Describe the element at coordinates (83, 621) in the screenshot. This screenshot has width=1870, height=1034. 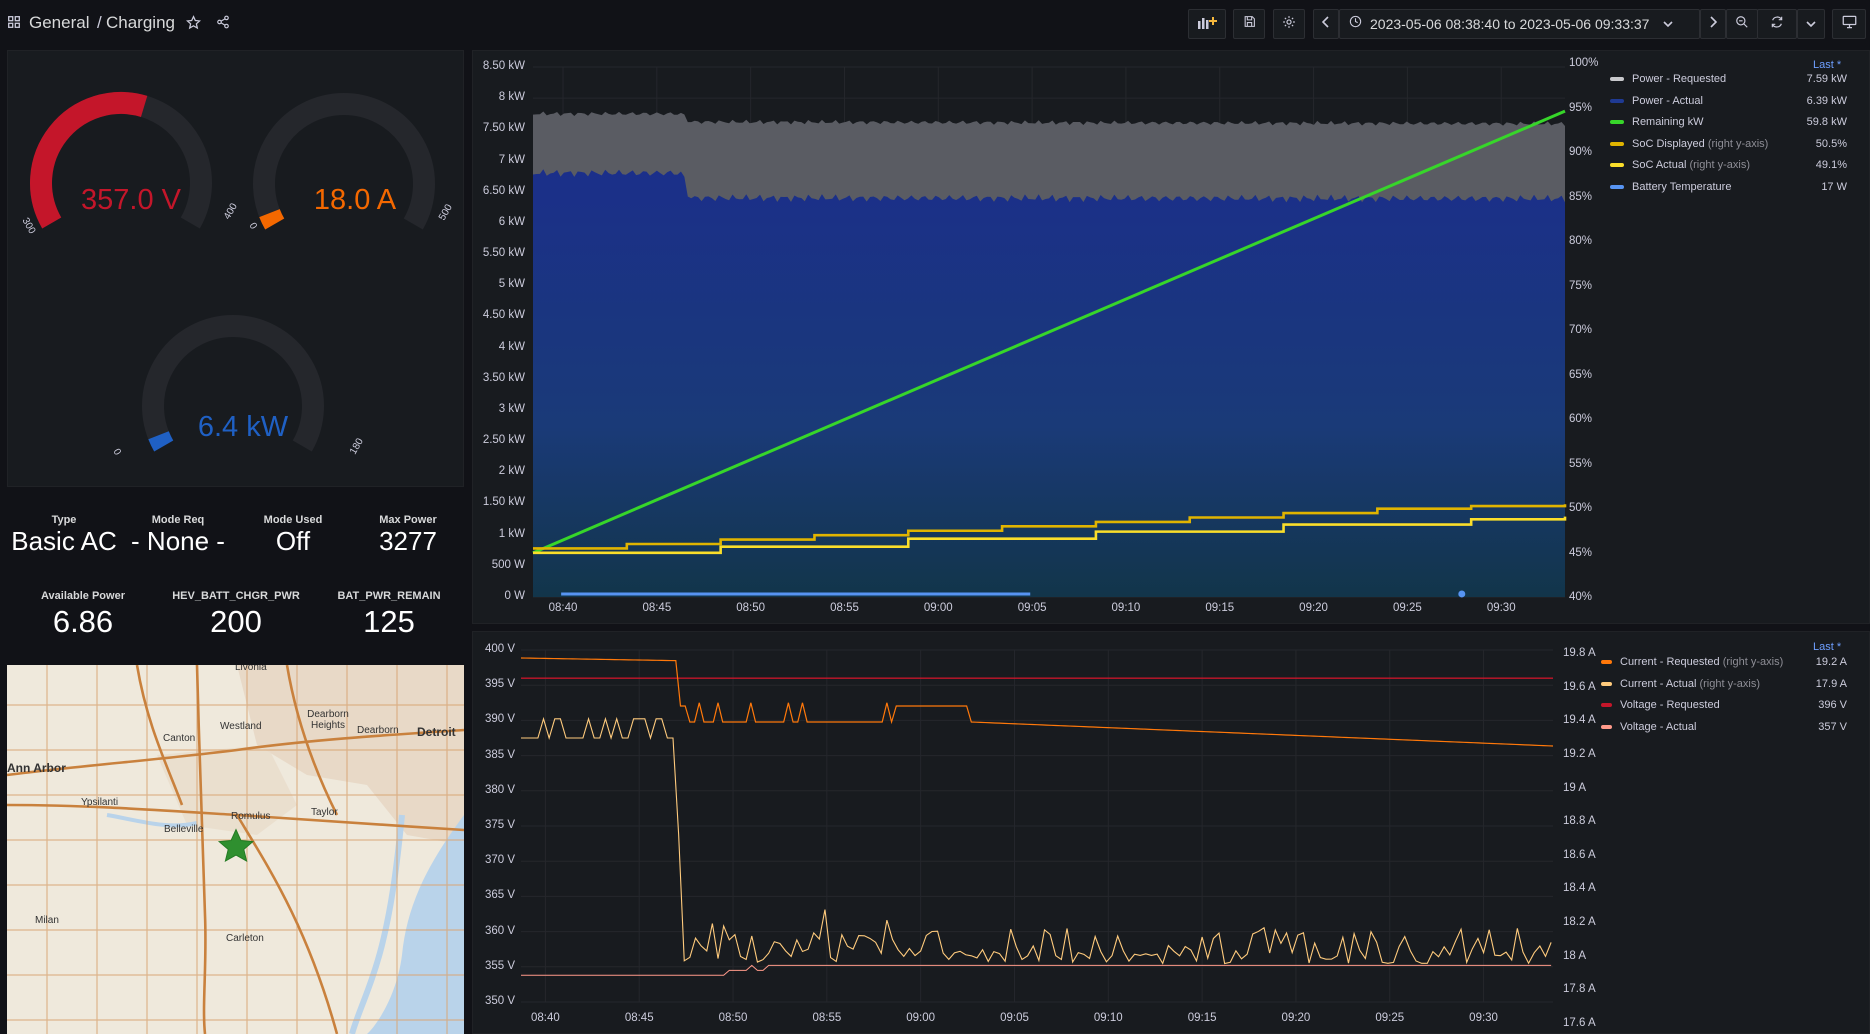
I see `stat-value: 6.86` at that location.